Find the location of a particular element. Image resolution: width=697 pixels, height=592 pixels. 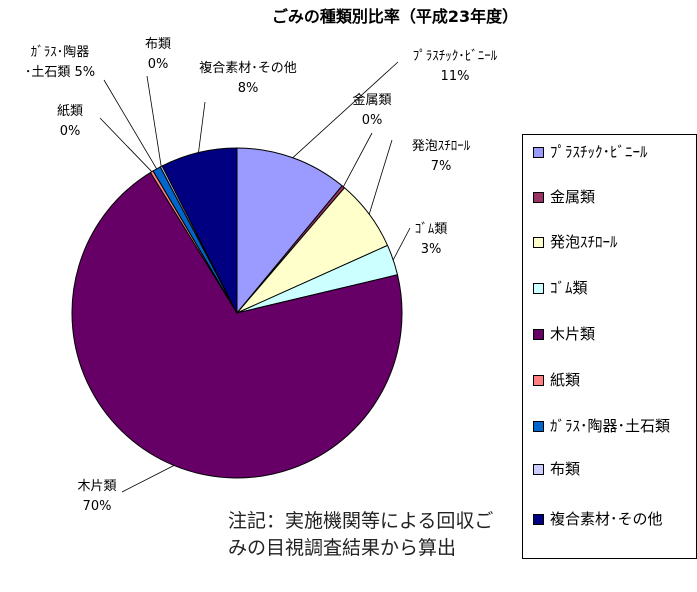

slice-label-percent: 7% is located at coordinates (441, 166).